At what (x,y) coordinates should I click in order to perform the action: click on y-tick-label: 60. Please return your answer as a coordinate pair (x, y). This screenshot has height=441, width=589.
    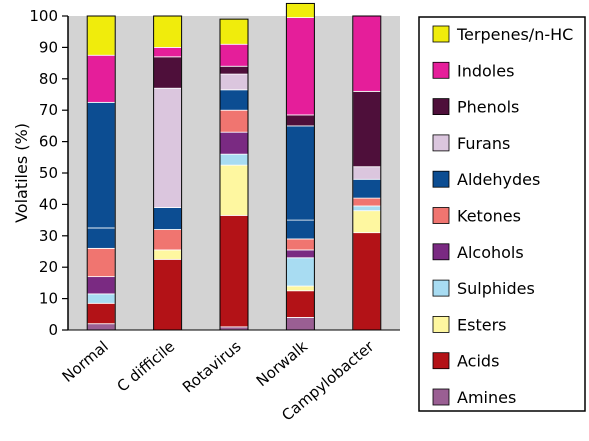
    Looking at the image, I should click on (48, 142).